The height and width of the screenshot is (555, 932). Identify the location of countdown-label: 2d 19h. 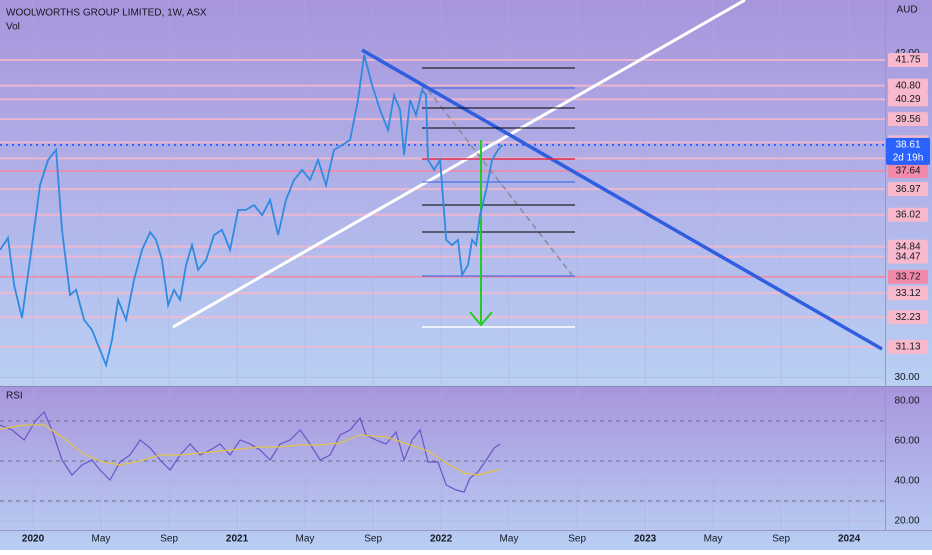
(908, 157).